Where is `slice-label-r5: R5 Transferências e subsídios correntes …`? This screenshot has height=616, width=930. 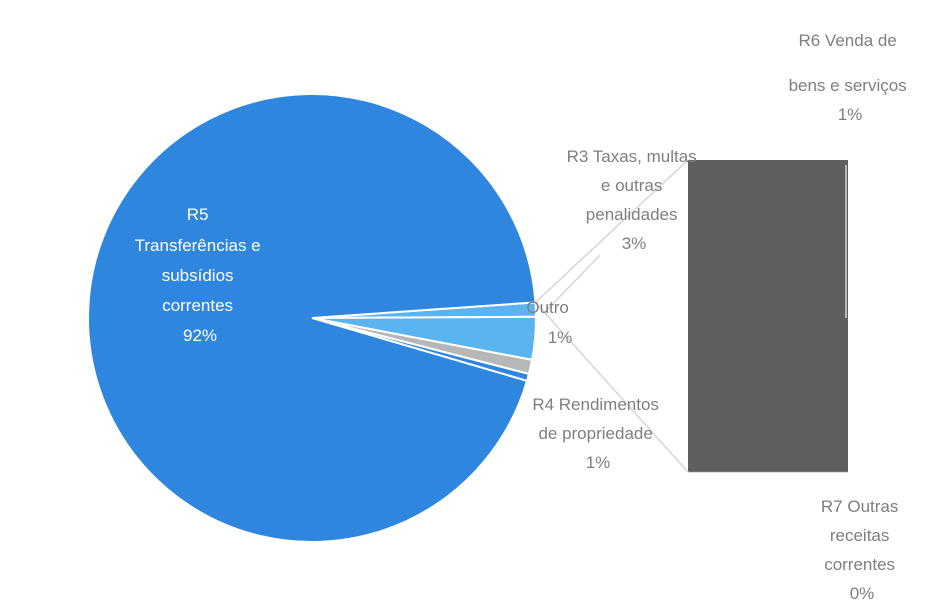 slice-label-r5: R5 Transferências e subsídios correntes … is located at coordinates (200, 275).